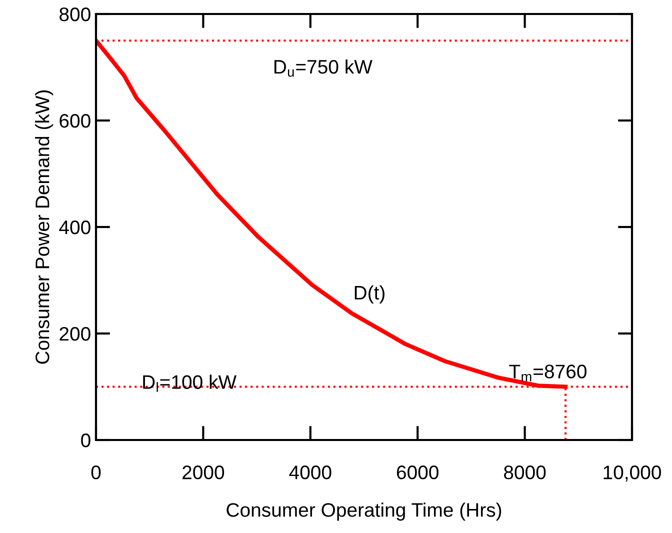 The width and height of the screenshot is (672, 533). Describe the element at coordinates (75, 333) in the screenshot. I see `y-tick-label: 200` at that location.